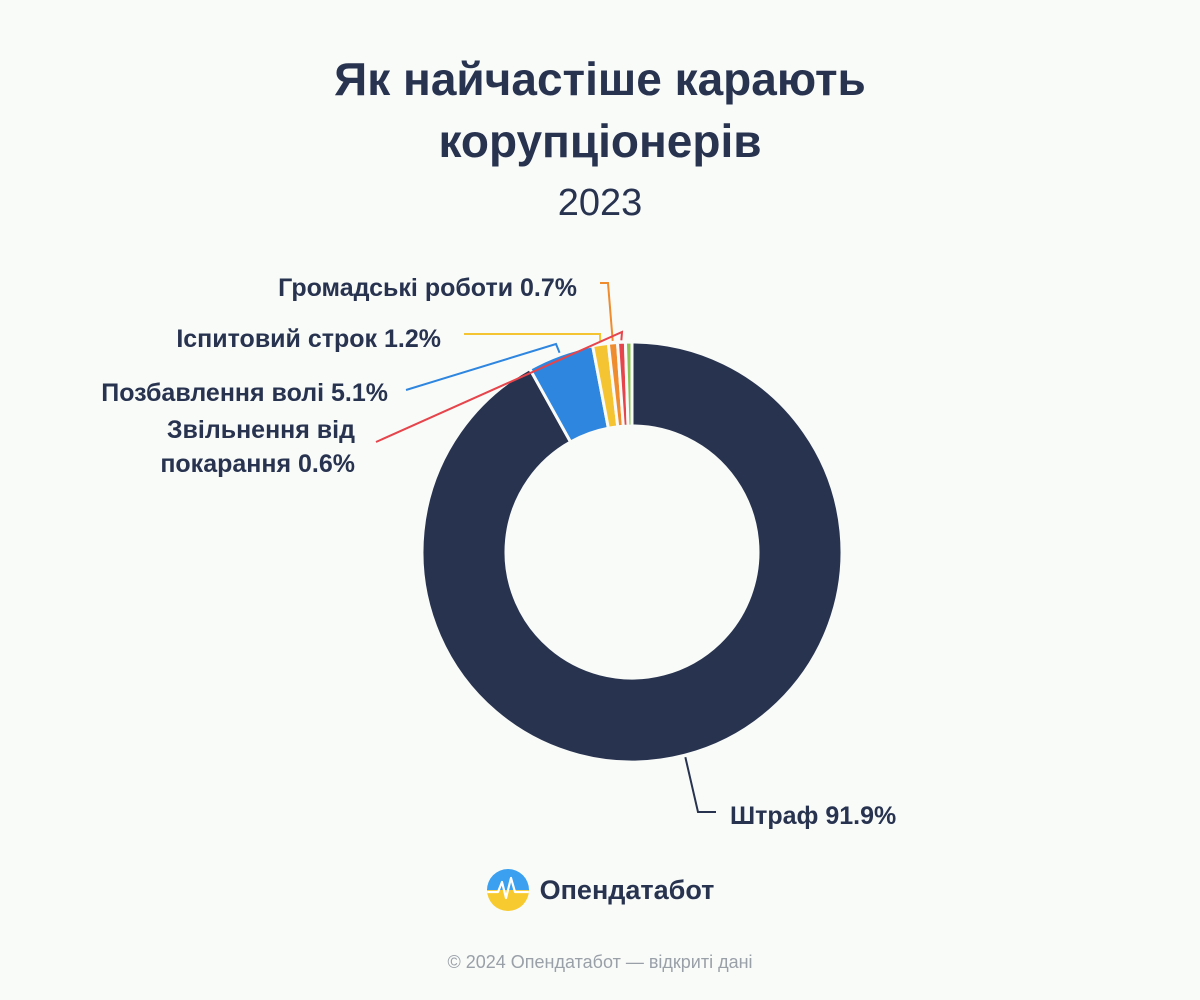  What do you see at coordinates (607, 311) in the screenshot?
I see `leader-community-work` at bounding box center [607, 311].